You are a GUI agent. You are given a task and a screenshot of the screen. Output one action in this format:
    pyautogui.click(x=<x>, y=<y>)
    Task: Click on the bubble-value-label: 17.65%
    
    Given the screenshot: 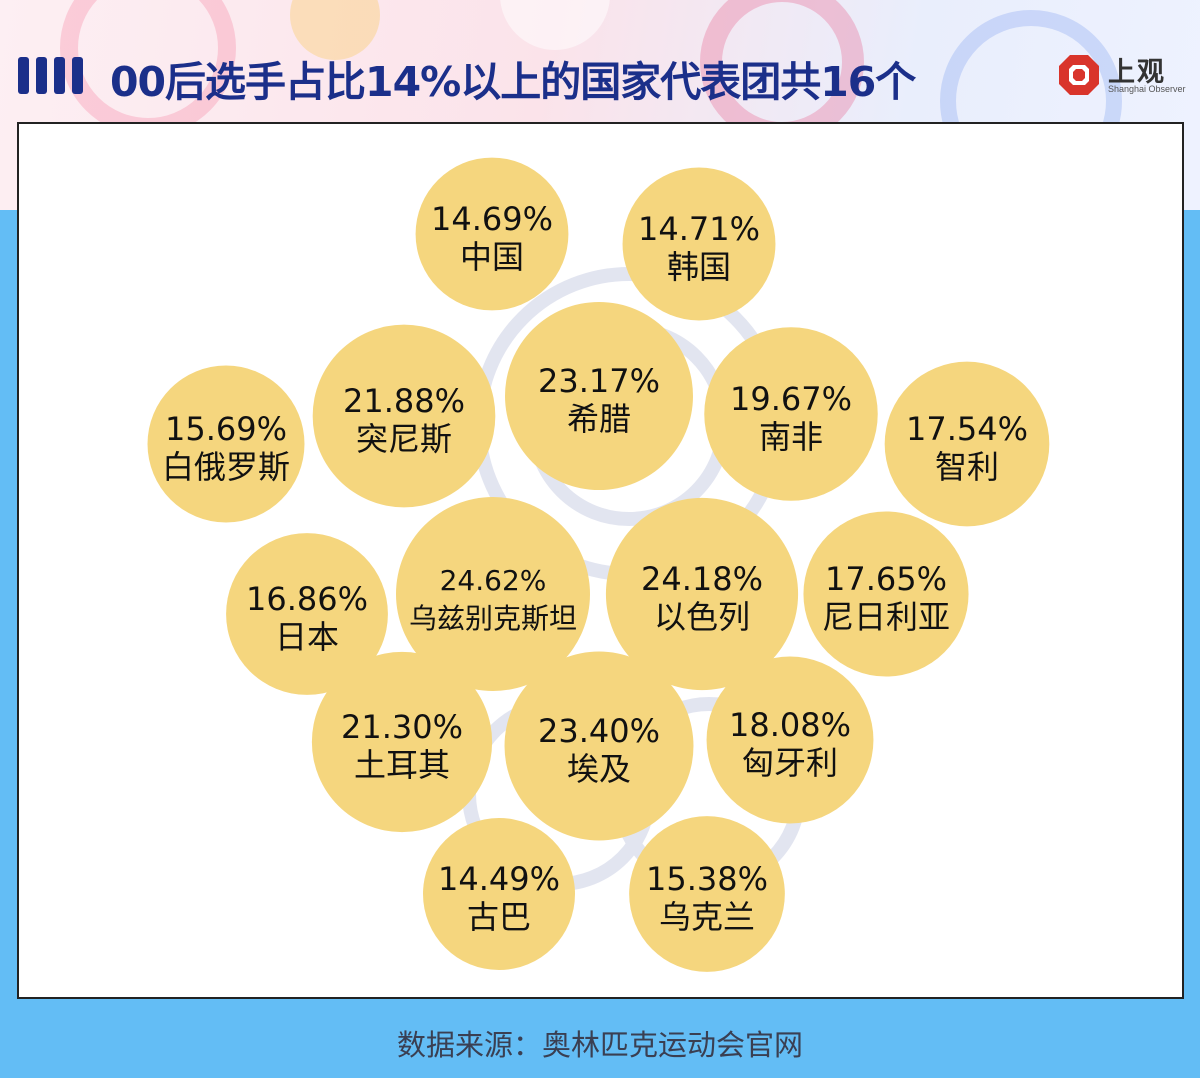 What is the action you would take?
    pyautogui.click(x=886, y=579)
    